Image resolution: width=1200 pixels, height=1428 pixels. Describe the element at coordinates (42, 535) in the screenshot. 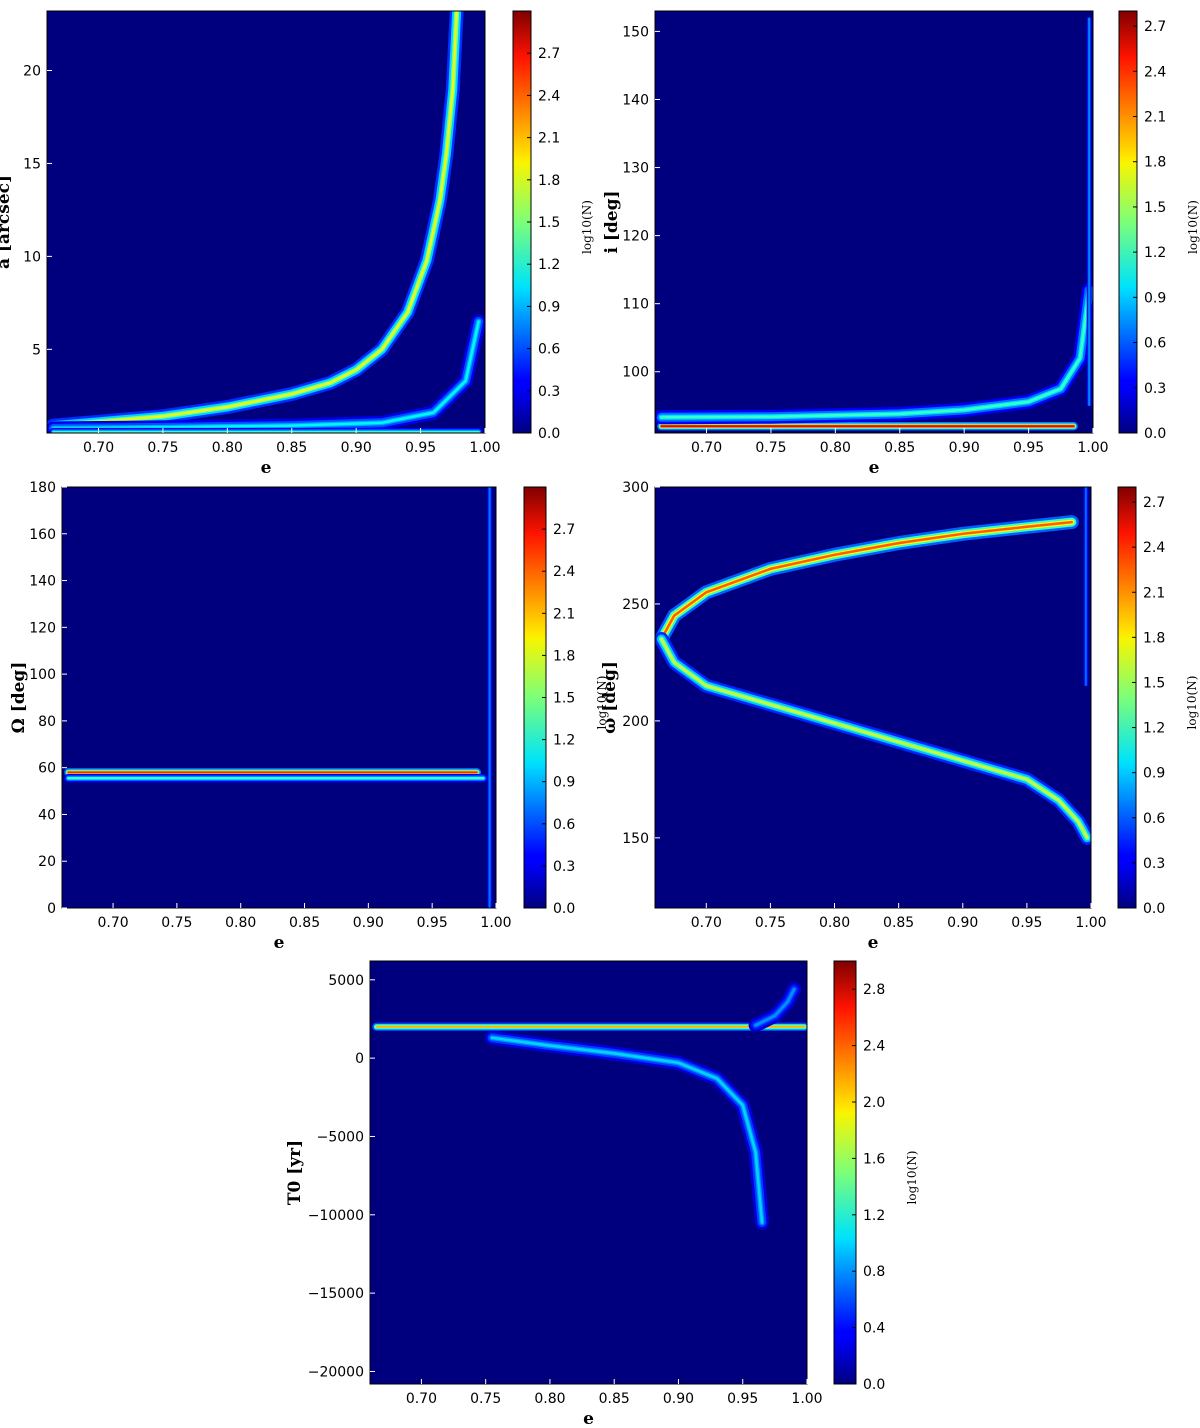

I see `y-tick-label: 160` at that location.